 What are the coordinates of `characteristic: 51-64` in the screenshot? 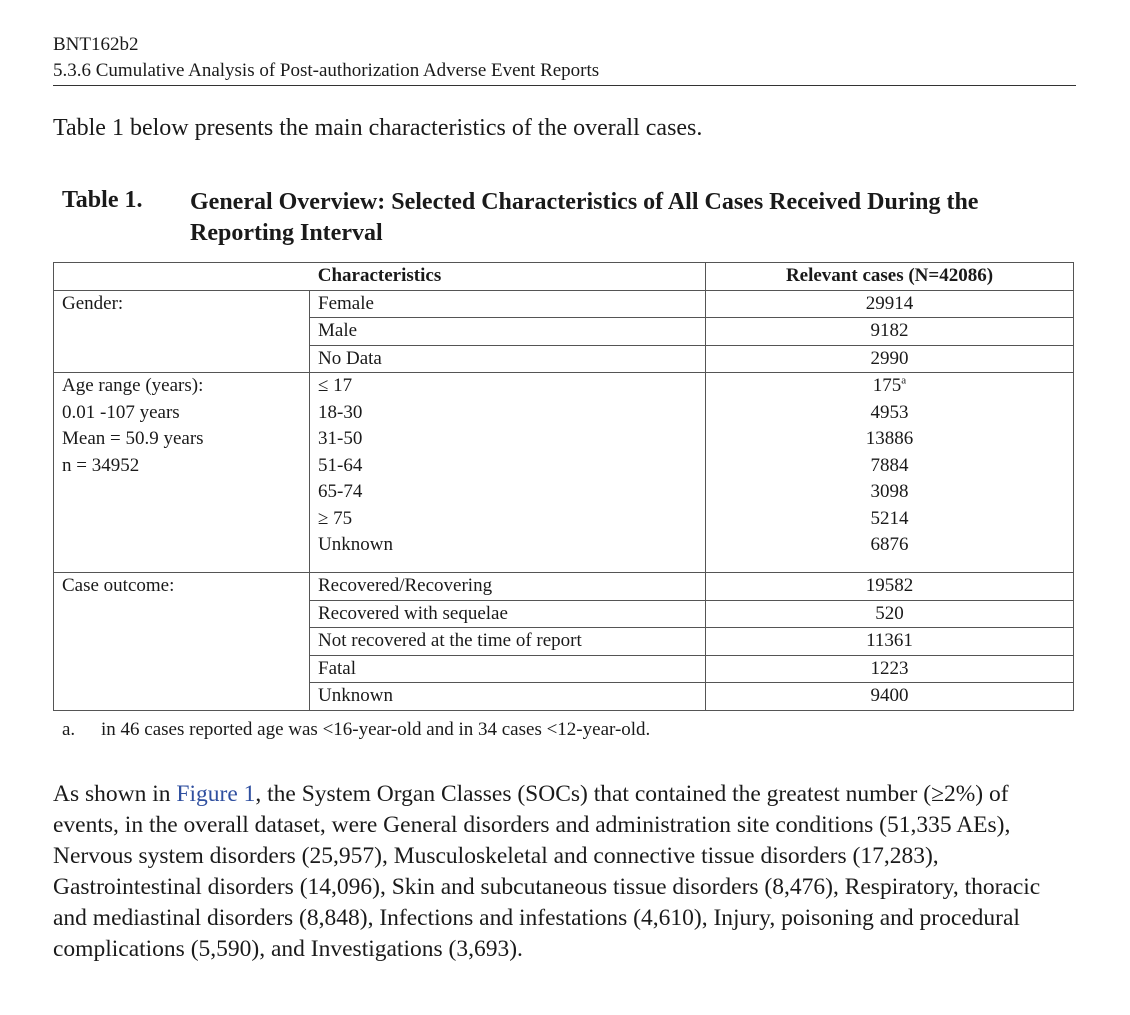 It's located at (507, 465).